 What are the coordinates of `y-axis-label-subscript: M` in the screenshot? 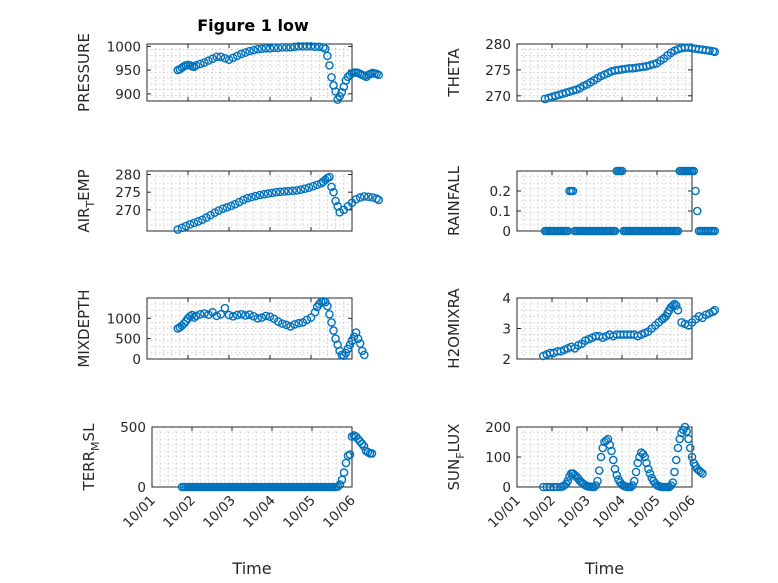 It's located at (95, 446).